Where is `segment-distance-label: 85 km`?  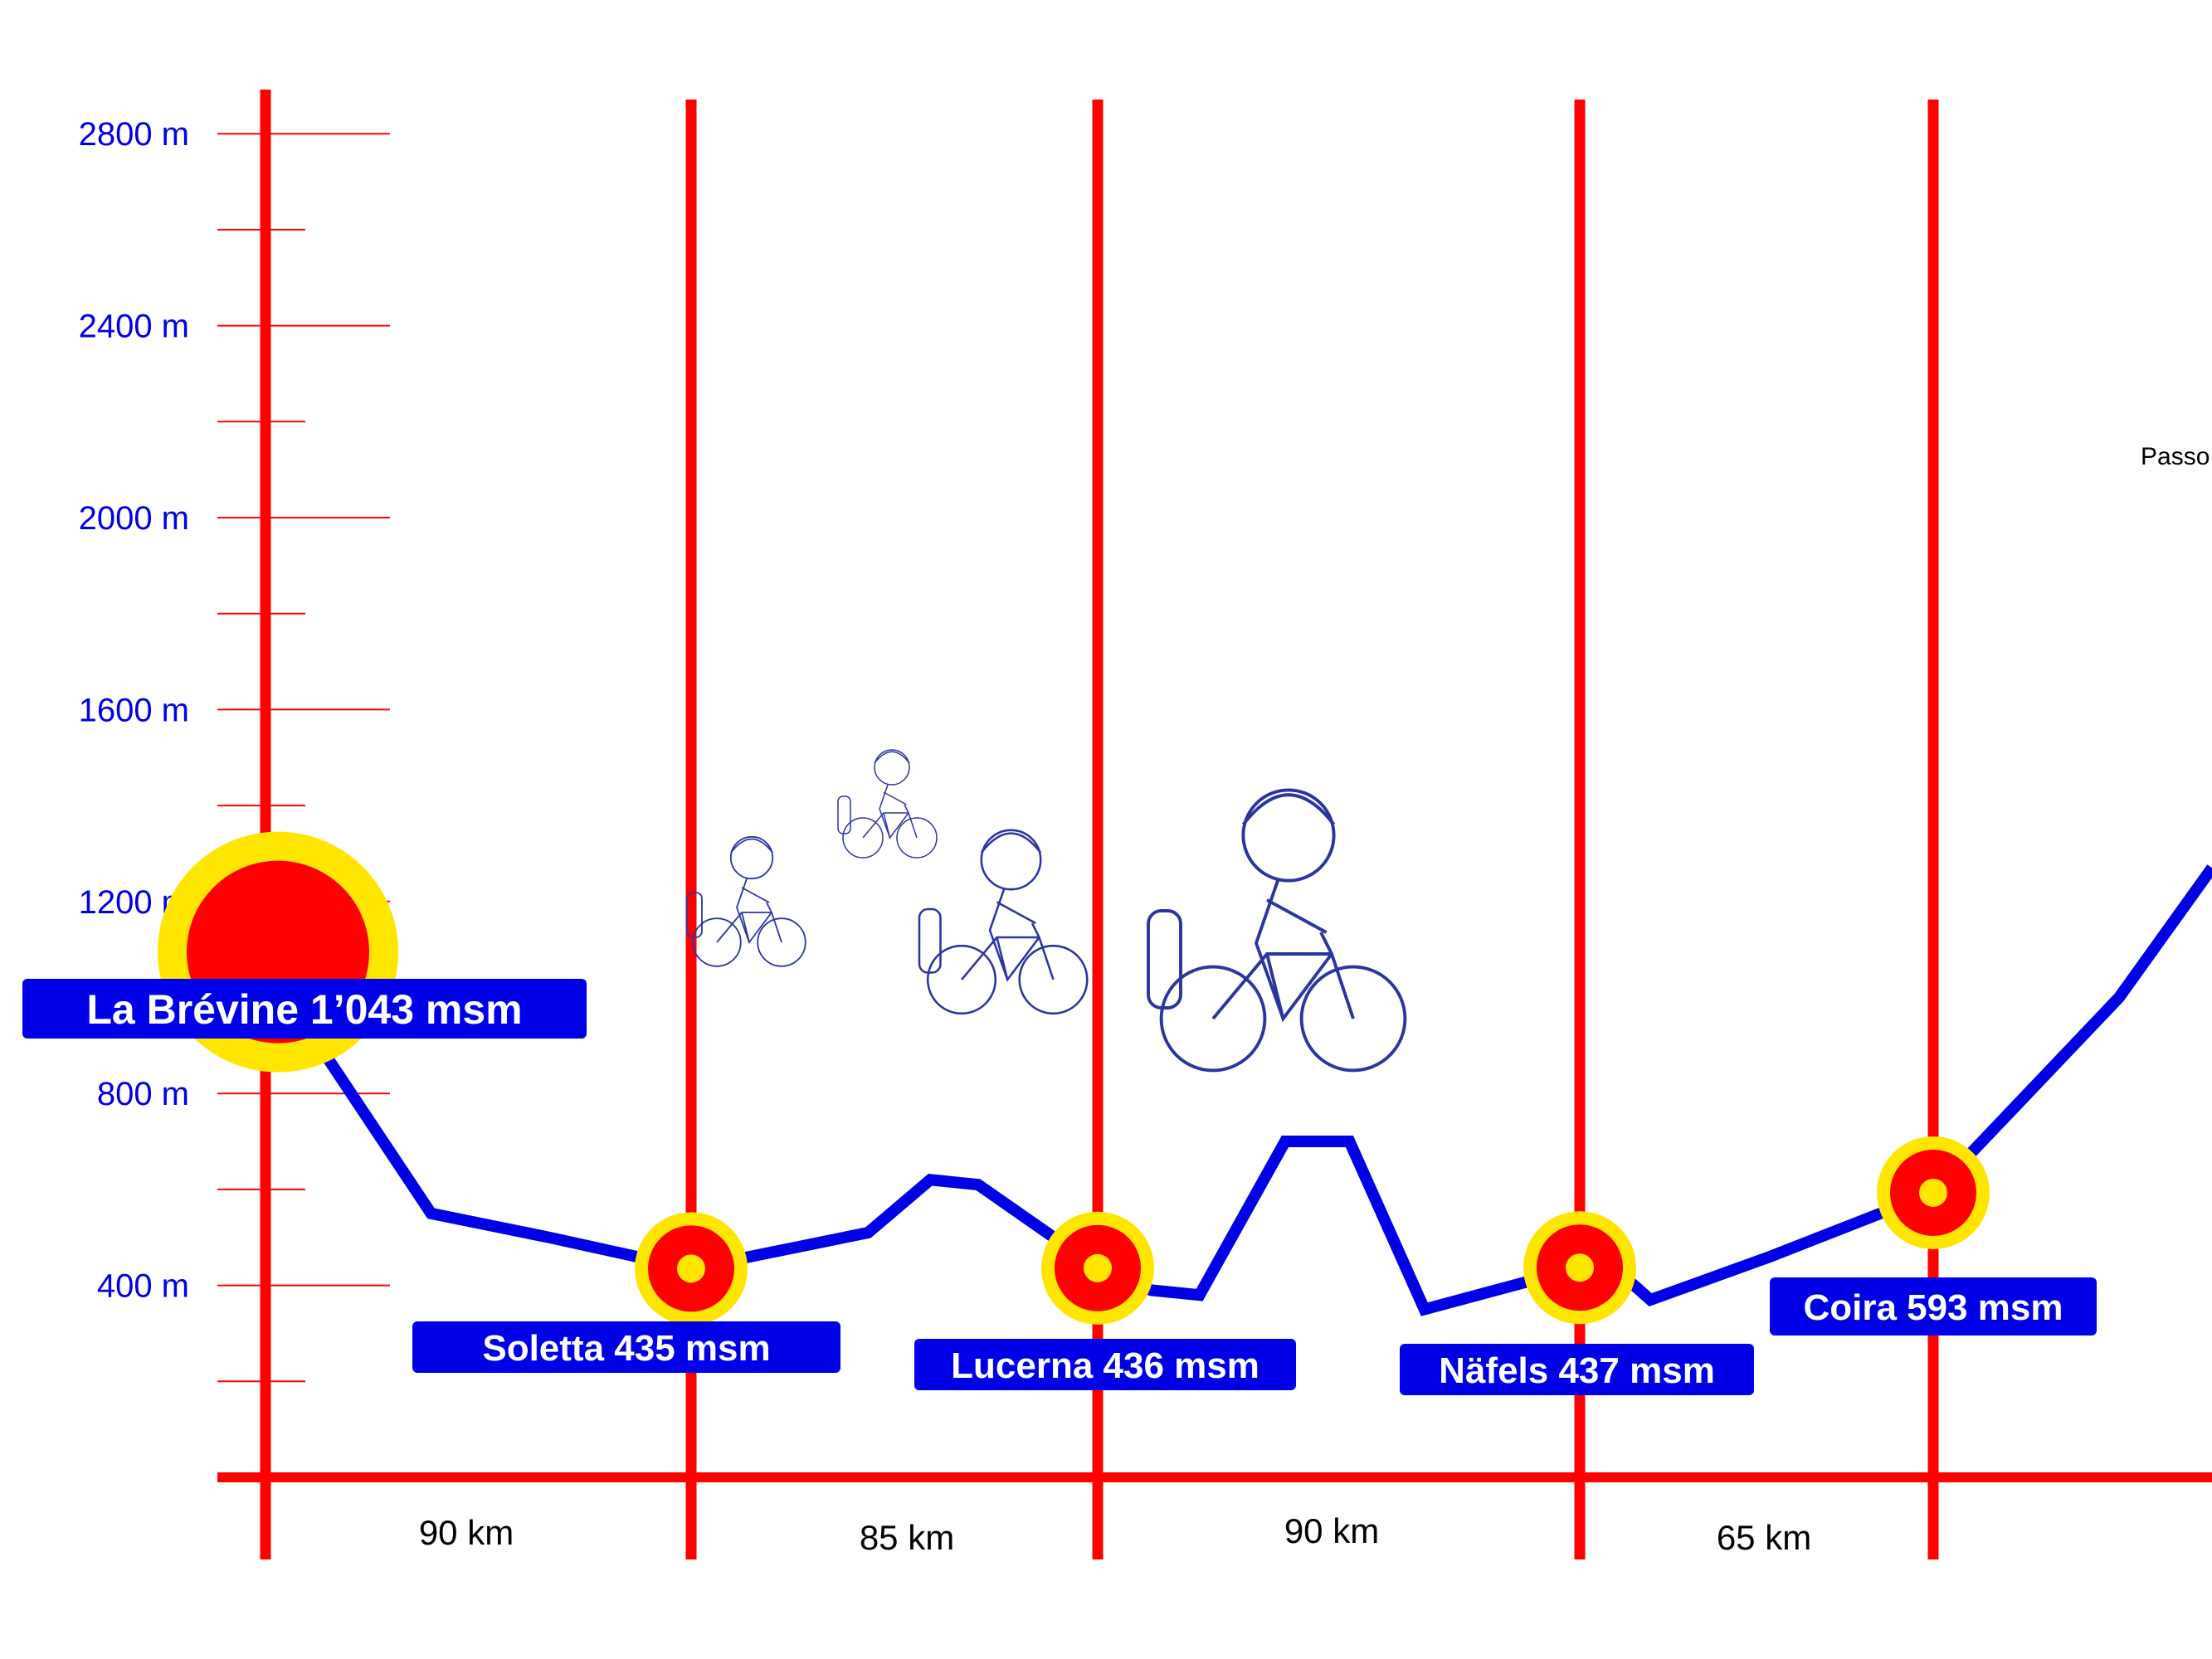
segment-distance-label: 85 km is located at coordinates (907, 1537).